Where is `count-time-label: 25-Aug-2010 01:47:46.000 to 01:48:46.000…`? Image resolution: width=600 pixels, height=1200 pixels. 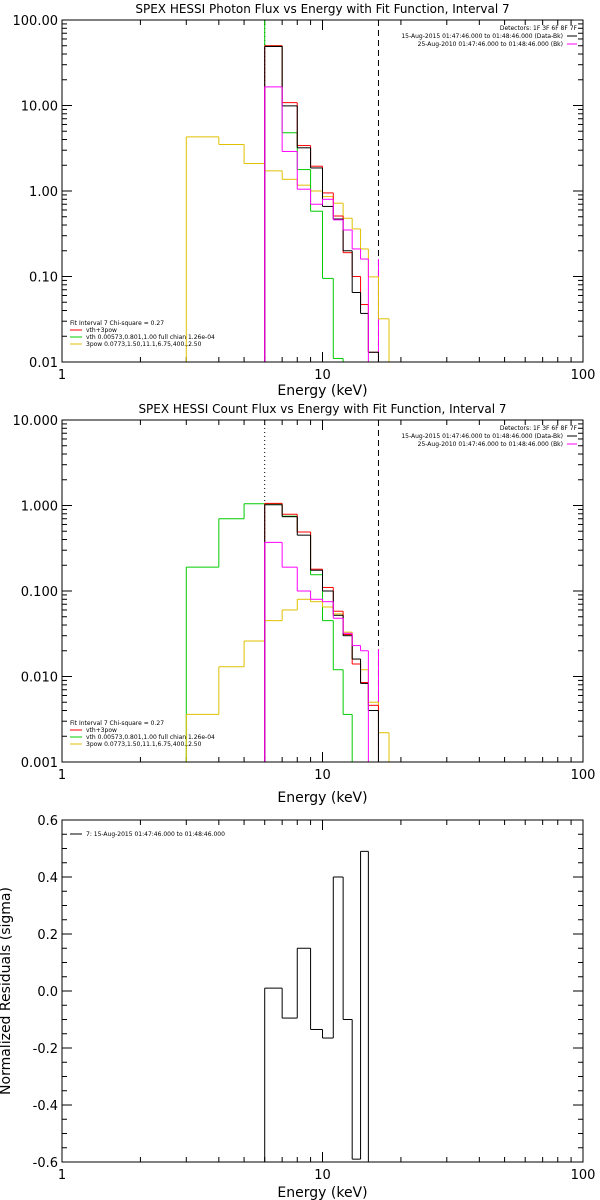
count-time-label: 25-Aug-2010 01:47:46.000 to 01:48:46.000… is located at coordinates (490, 444).